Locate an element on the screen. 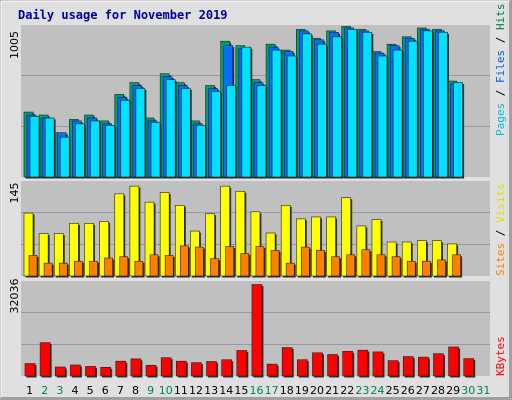  x-tick-label: 23 is located at coordinates (362, 390).